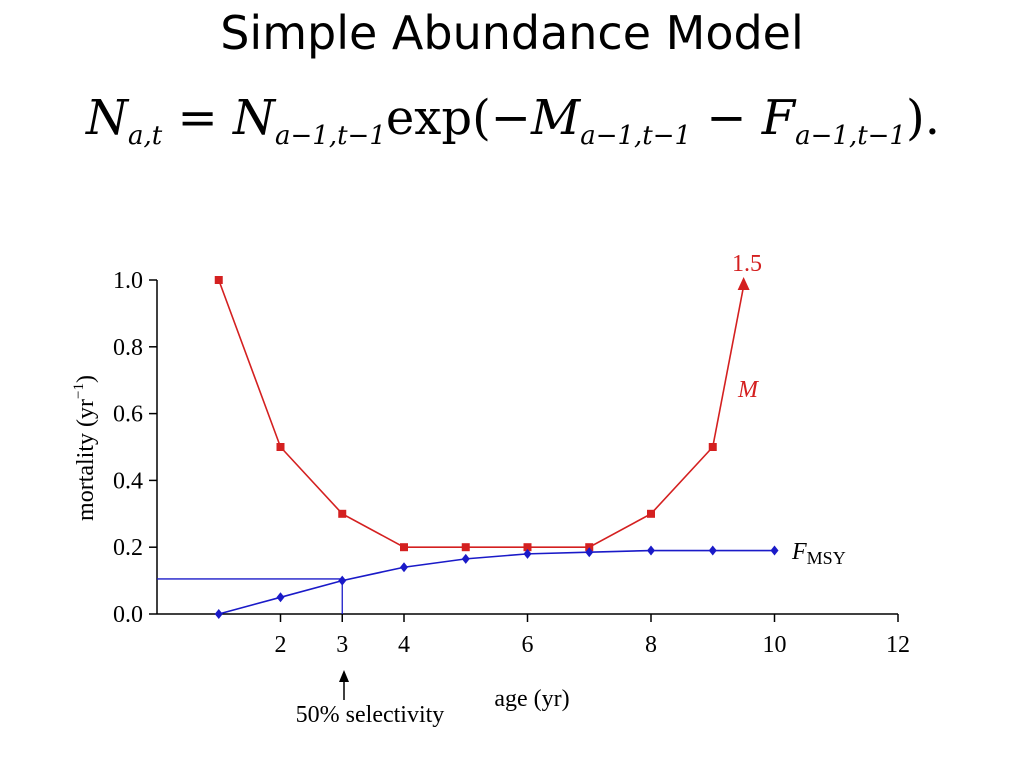  What do you see at coordinates (799, 552) in the screenshot?
I see `fmsy-label-f: F` at bounding box center [799, 552].